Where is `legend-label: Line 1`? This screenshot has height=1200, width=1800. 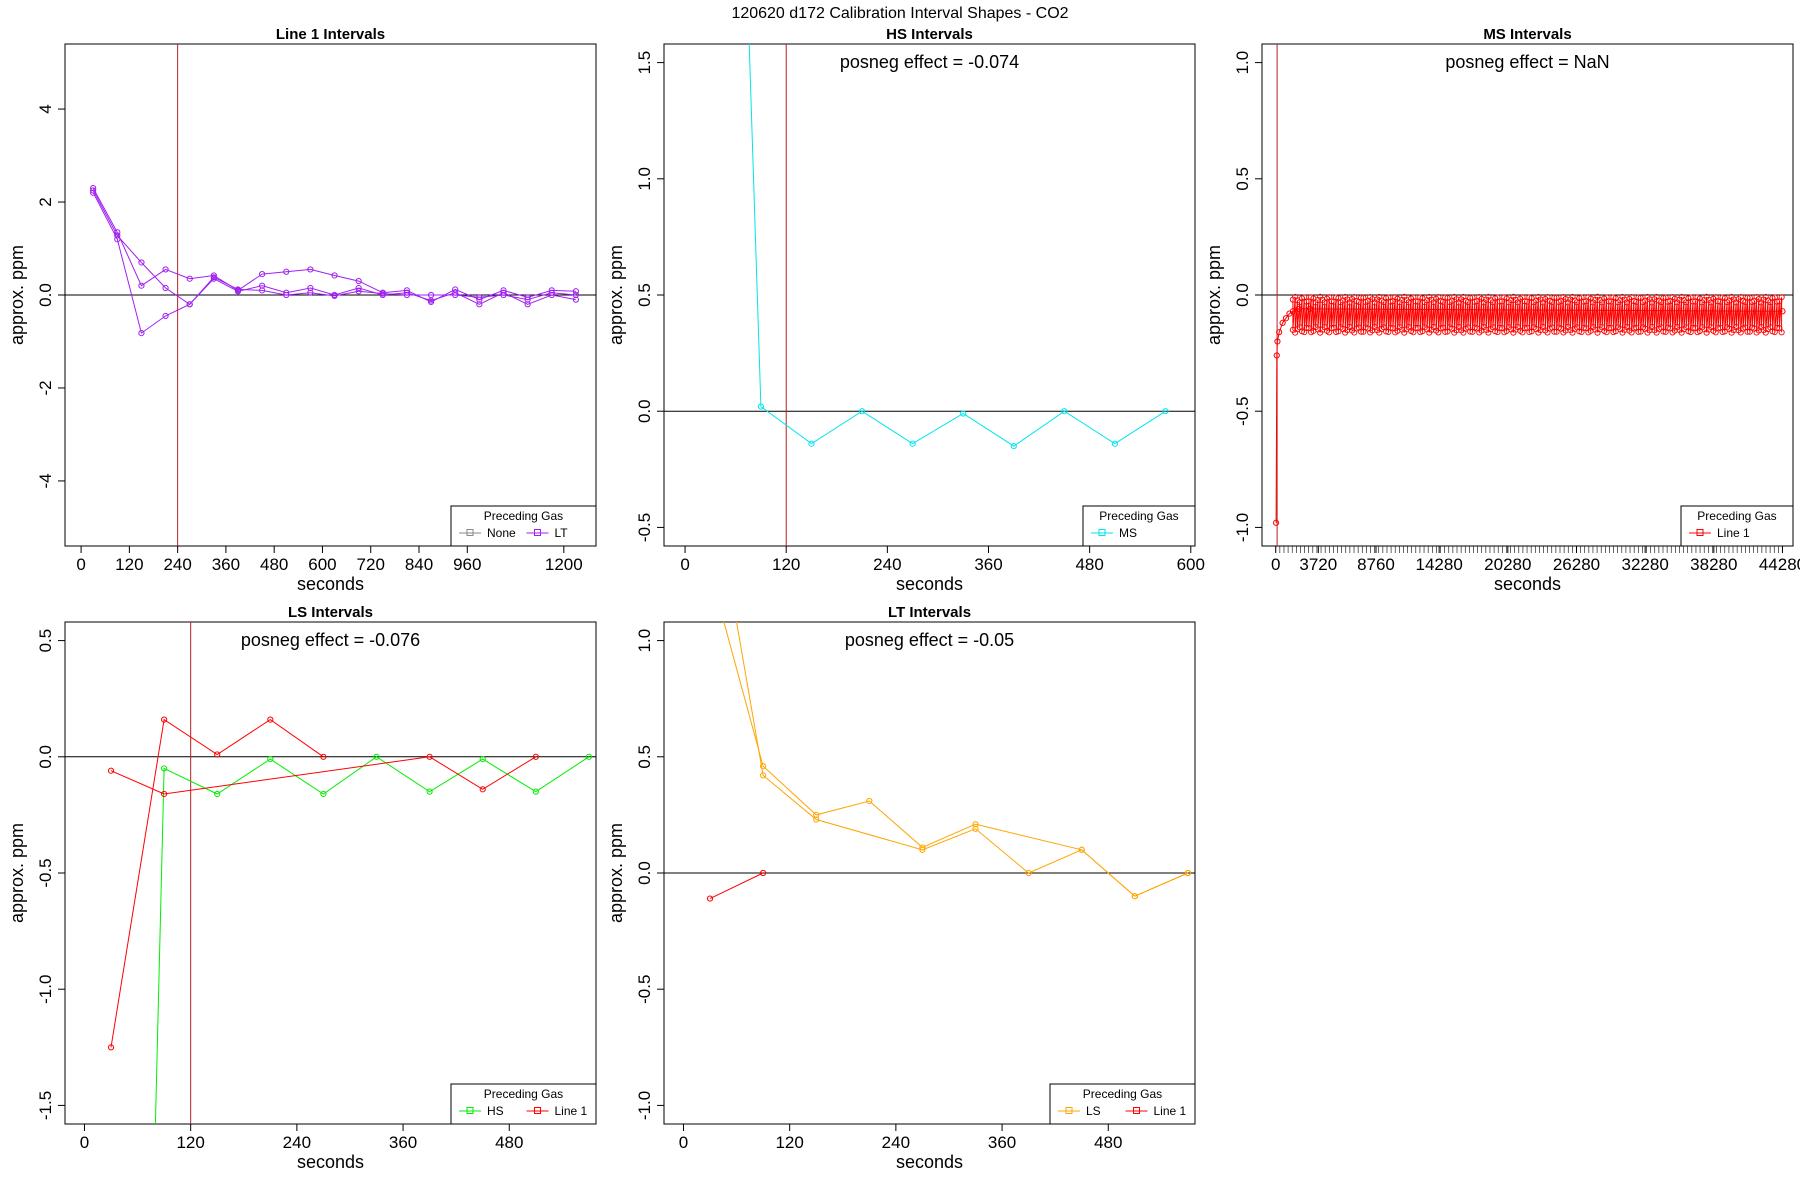 legend-label: Line 1 is located at coordinates (1170, 1111).